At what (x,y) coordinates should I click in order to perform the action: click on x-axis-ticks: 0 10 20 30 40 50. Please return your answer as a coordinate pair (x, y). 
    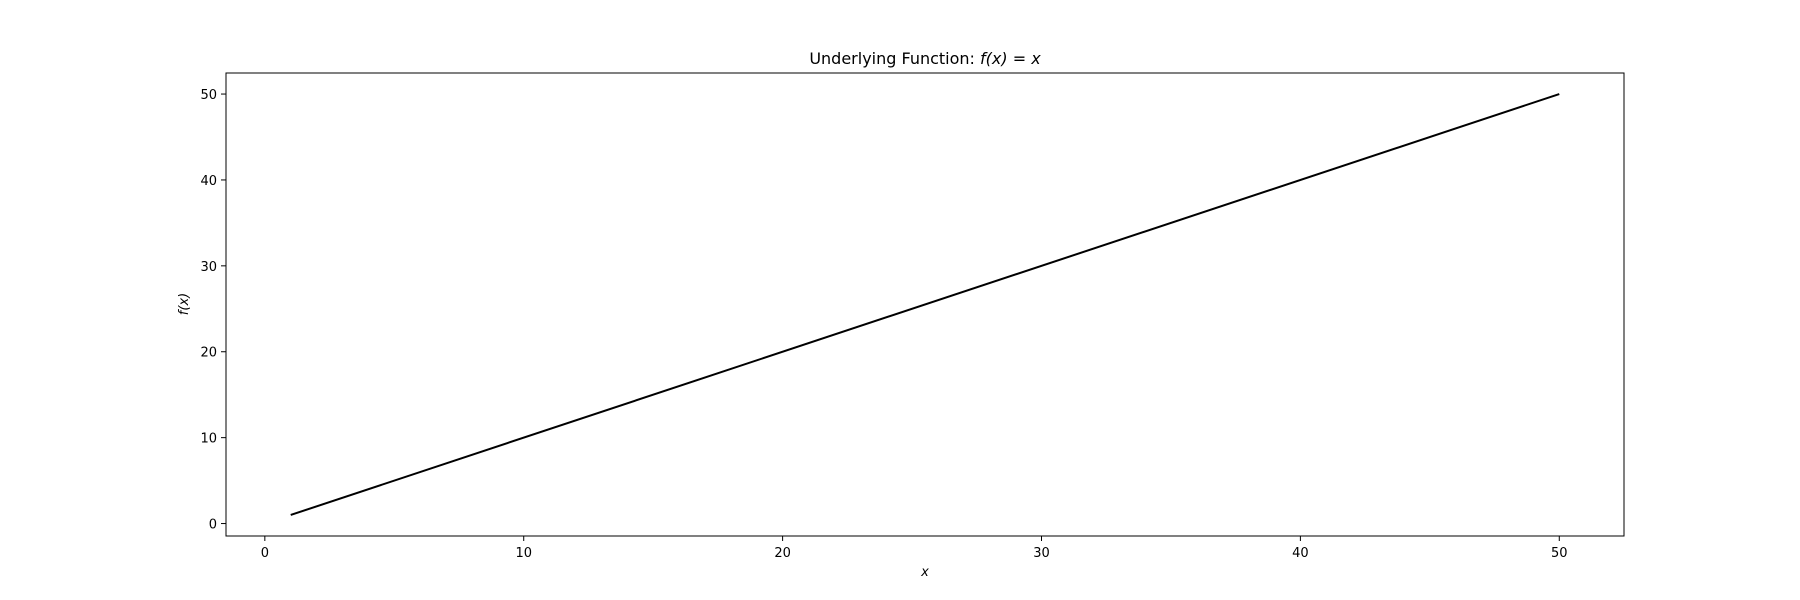
    Looking at the image, I should click on (914, 548).